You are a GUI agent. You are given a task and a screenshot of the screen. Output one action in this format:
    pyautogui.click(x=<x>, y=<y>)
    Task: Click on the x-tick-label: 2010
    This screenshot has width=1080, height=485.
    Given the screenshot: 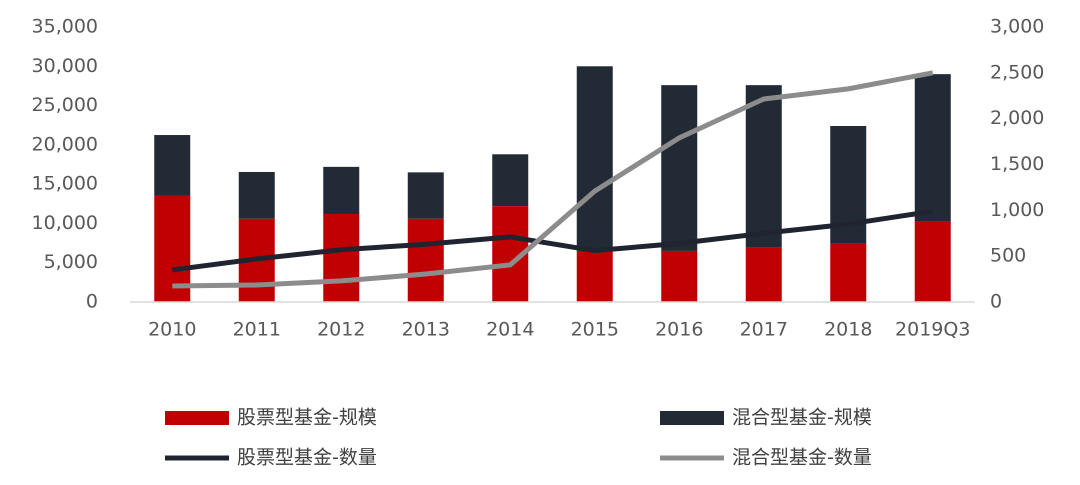 What is the action you would take?
    pyautogui.click(x=172, y=330)
    